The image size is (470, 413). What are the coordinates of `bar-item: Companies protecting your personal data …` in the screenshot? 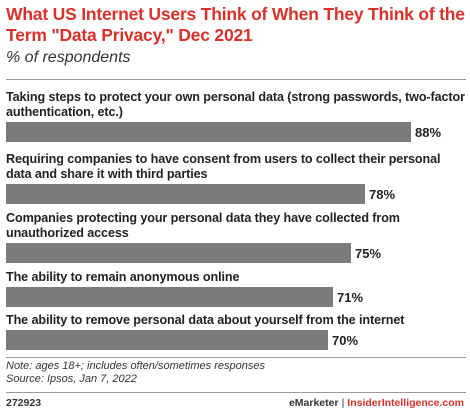 It's located at (236, 237).